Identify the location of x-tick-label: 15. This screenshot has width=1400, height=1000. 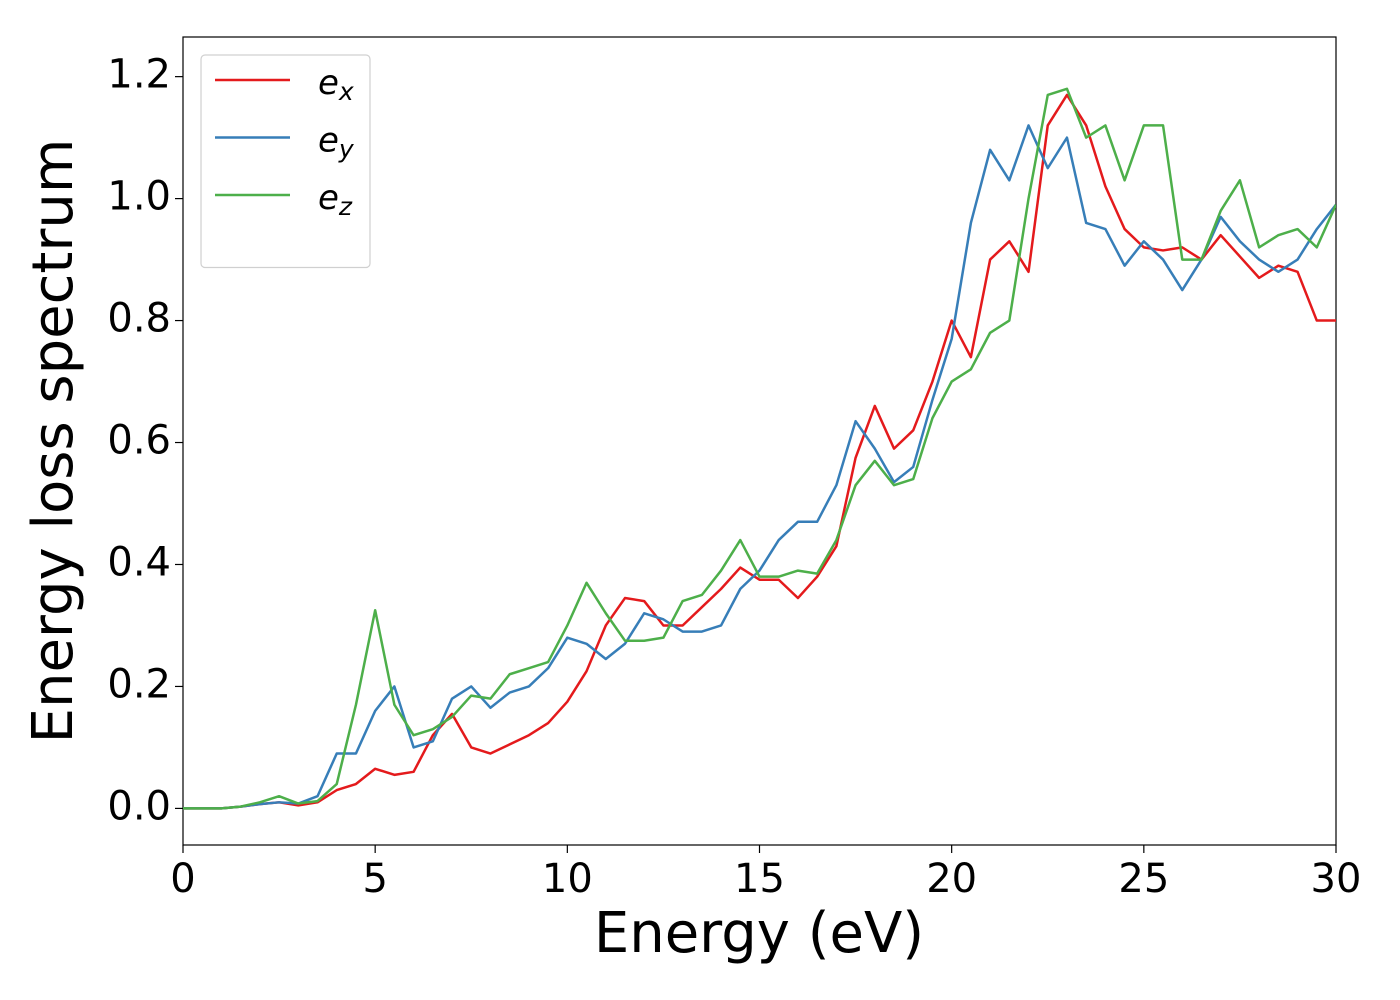
(759, 879).